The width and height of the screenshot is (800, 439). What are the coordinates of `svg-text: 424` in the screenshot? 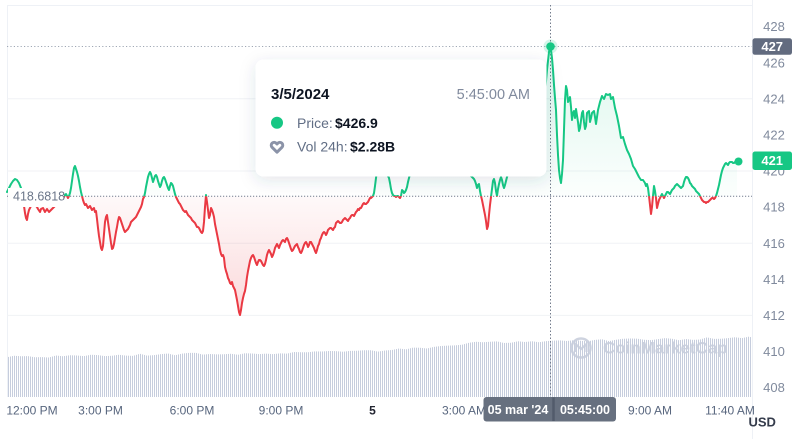 It's located at (774, 98).